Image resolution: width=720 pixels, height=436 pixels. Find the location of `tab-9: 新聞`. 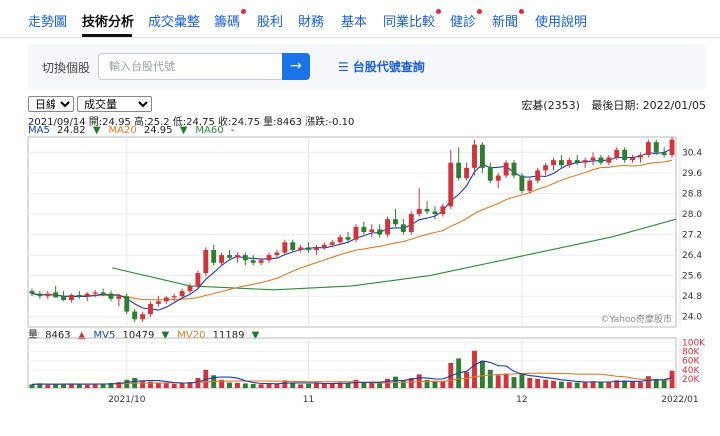

tab-9: 新聞 is located at coordinates (508, 19).